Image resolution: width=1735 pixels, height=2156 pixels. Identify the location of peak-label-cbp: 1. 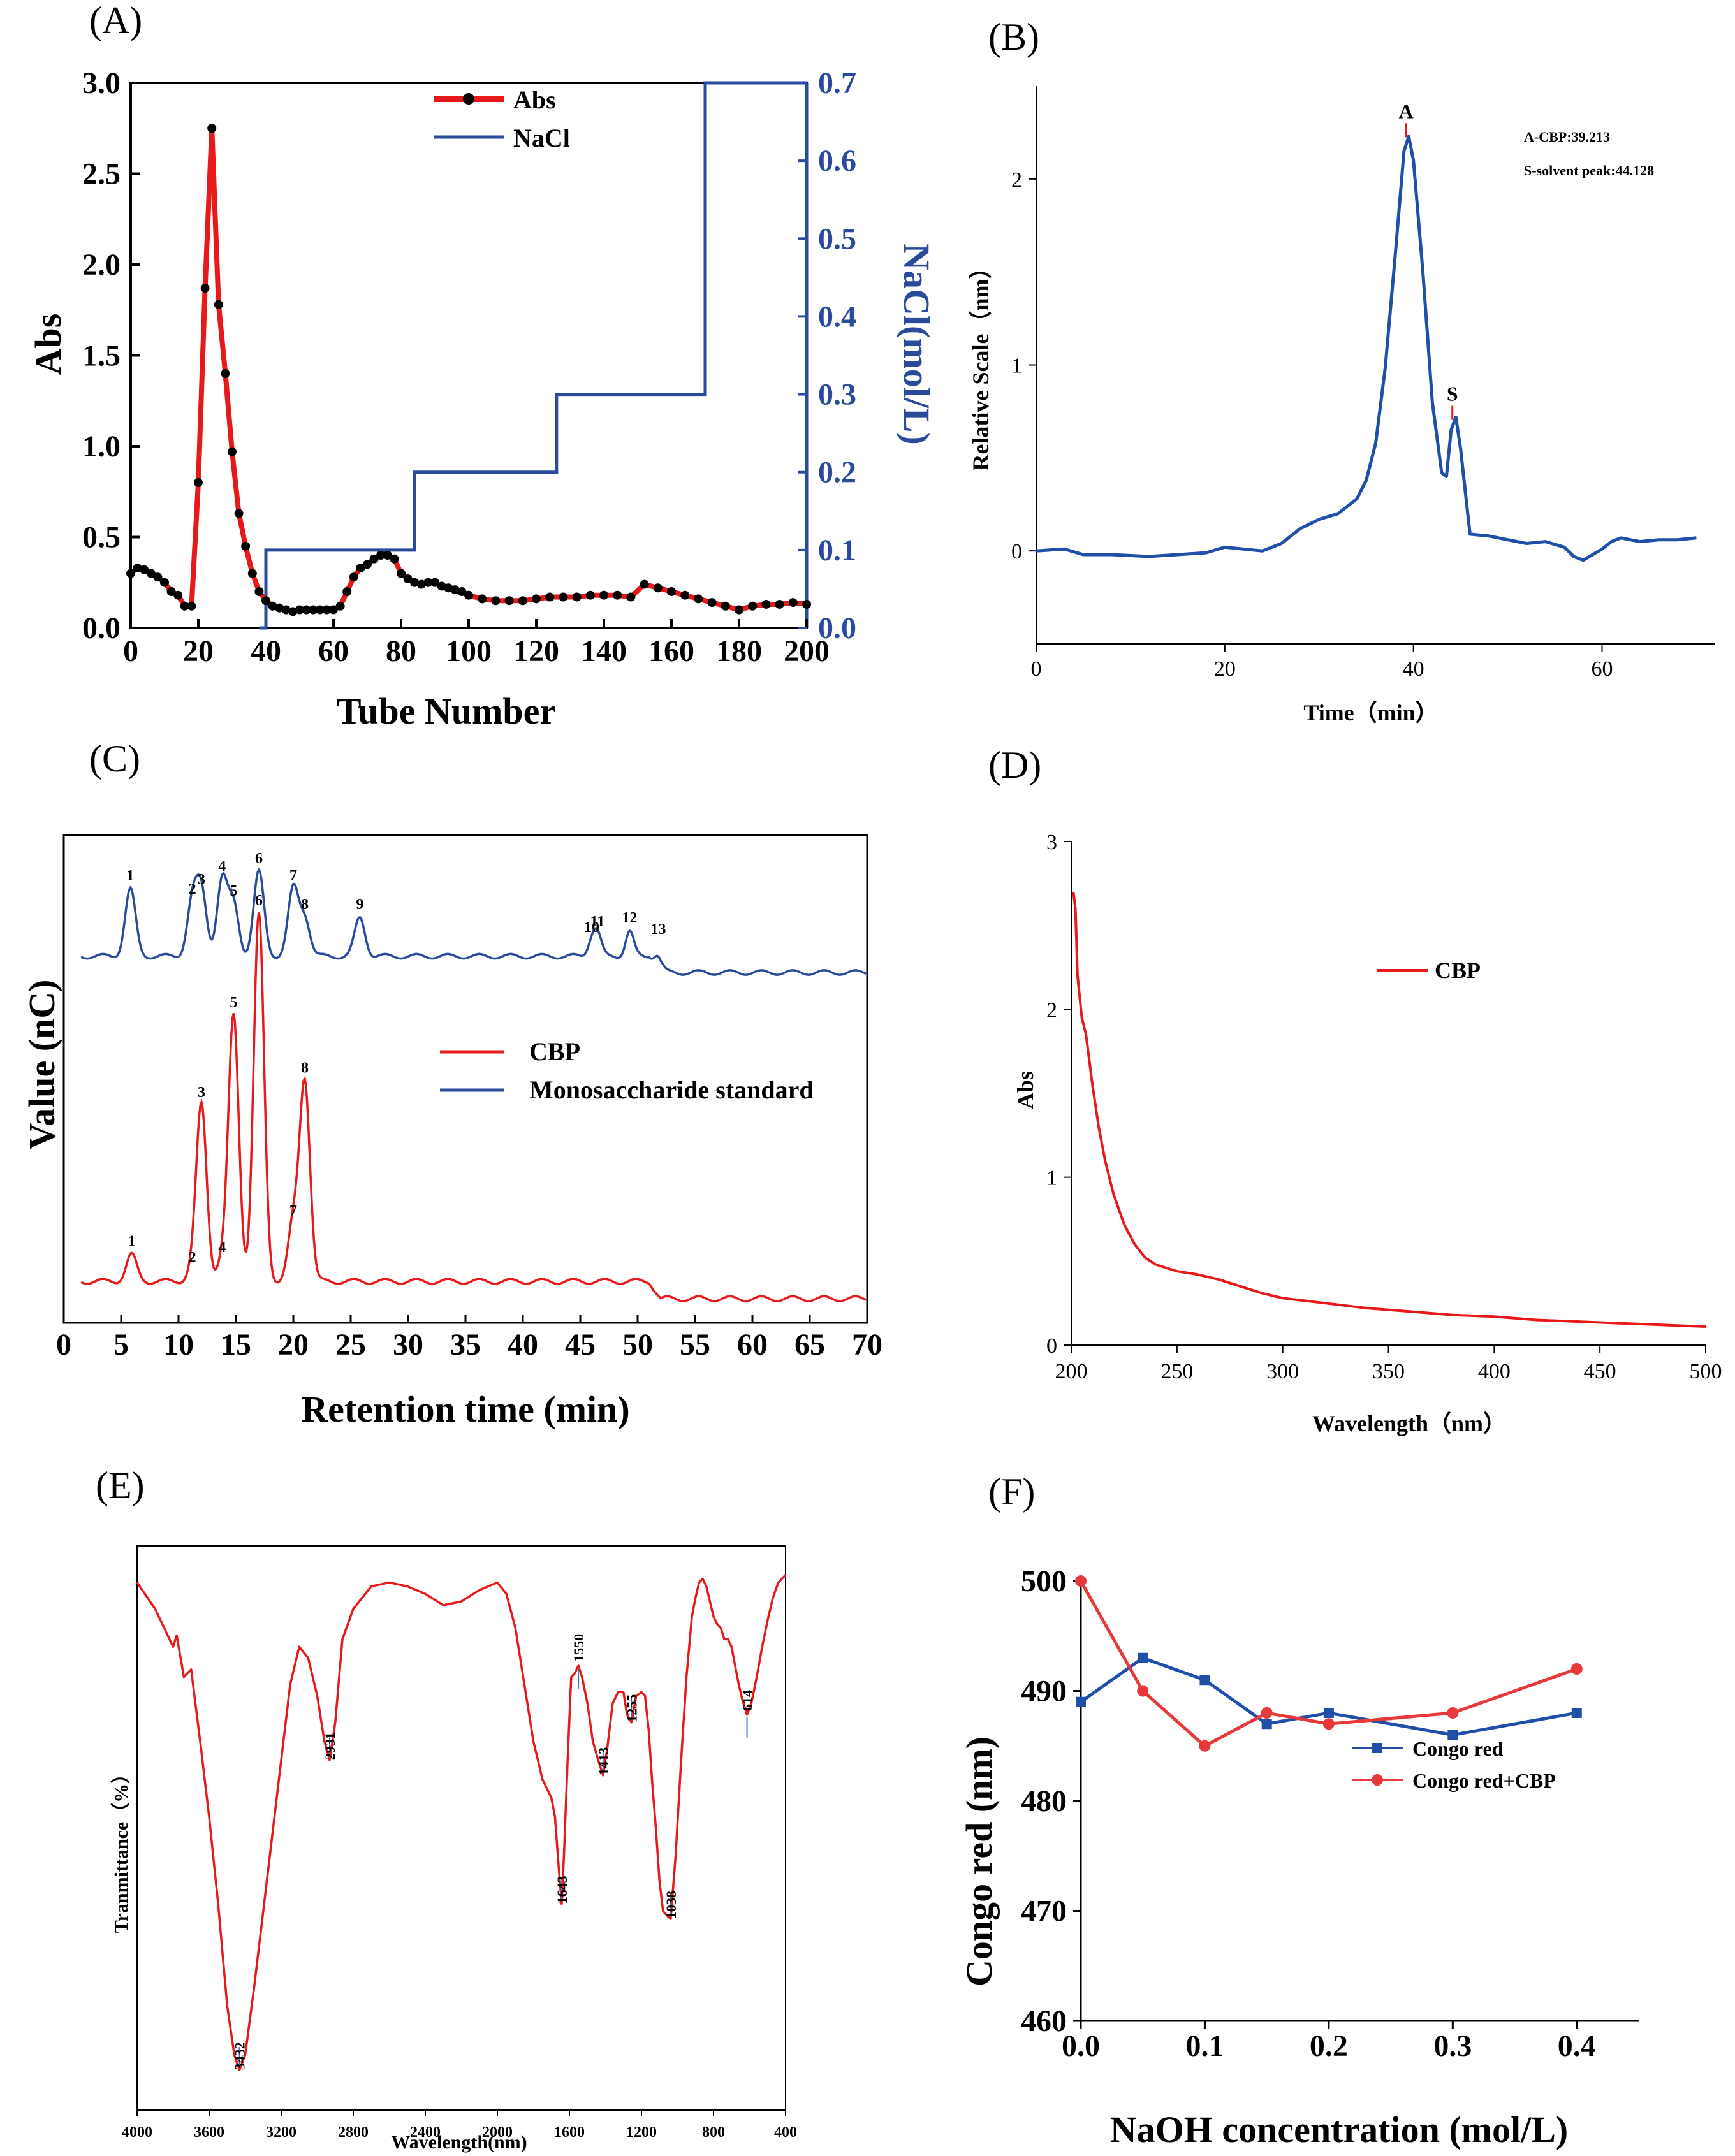
(131, 1241).